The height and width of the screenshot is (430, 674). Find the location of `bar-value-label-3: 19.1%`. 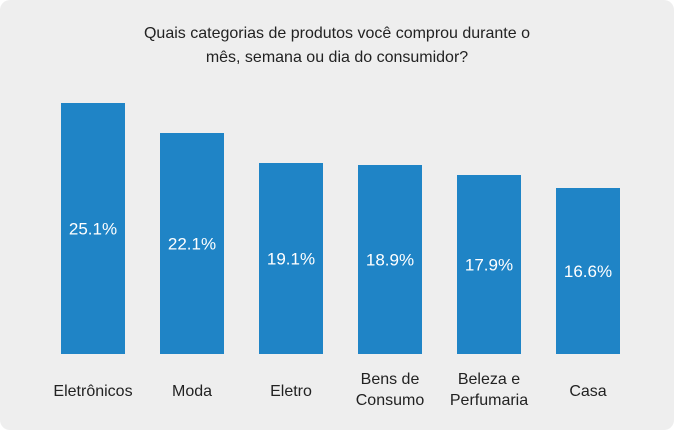

bar-value-label-3: 19.1% is located at coordinates (291, 259).